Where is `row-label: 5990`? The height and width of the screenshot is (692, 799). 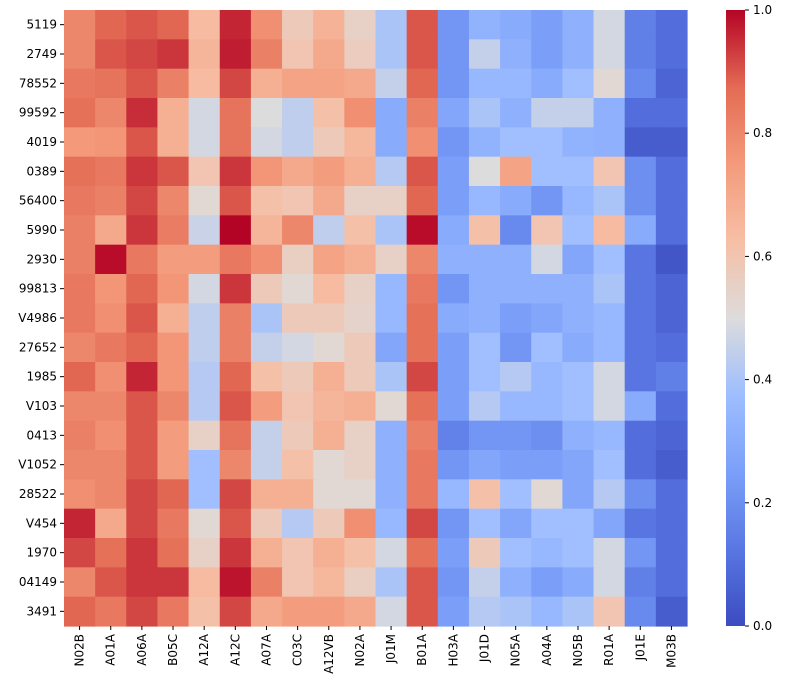 row-label: 5990 is located at coordinates (41, 230).